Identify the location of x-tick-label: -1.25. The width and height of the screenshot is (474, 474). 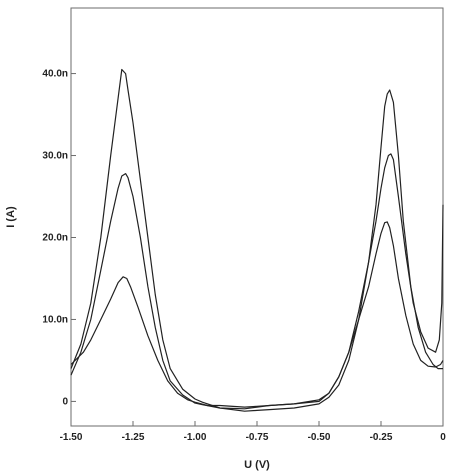
(133, 437).